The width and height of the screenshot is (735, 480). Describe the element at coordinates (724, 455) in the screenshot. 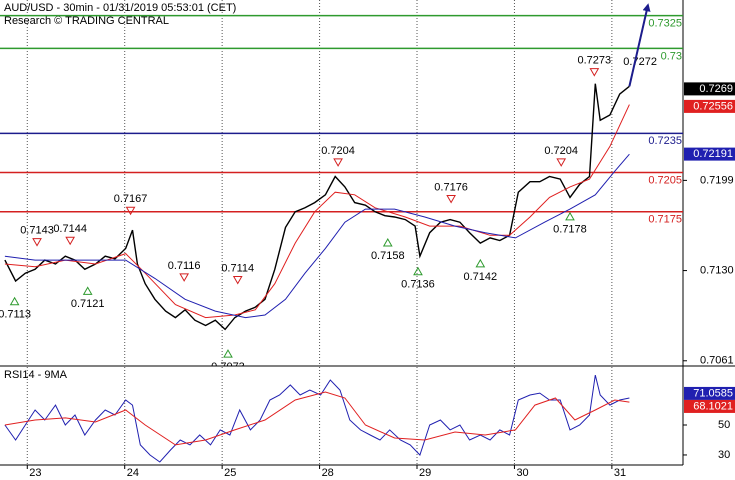

I see `y-tick-label: 30` at that location.